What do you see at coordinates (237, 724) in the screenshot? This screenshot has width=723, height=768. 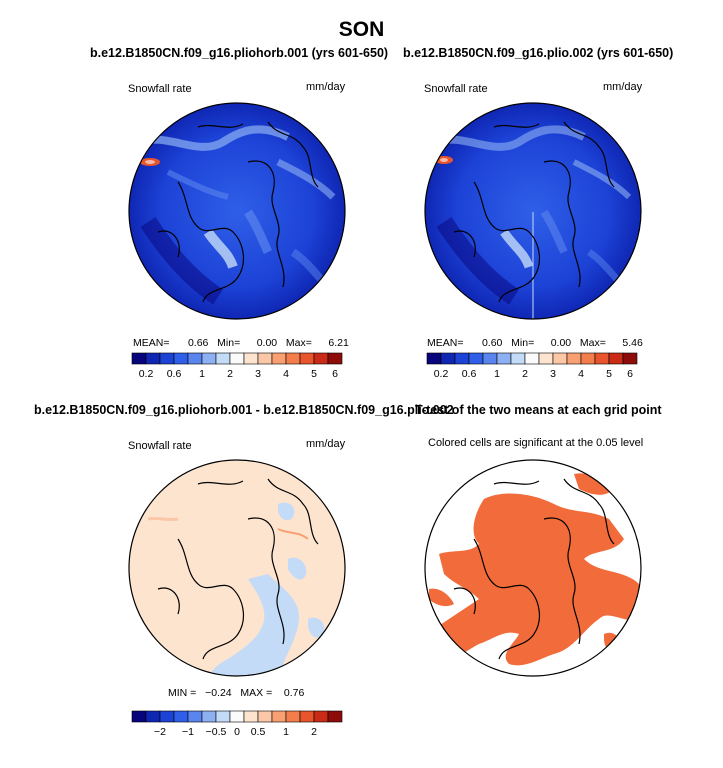 I see `panel-3-colorbar: −2 −1 −0.5 0 0.5 1 2` at bounding box center [237, 724].